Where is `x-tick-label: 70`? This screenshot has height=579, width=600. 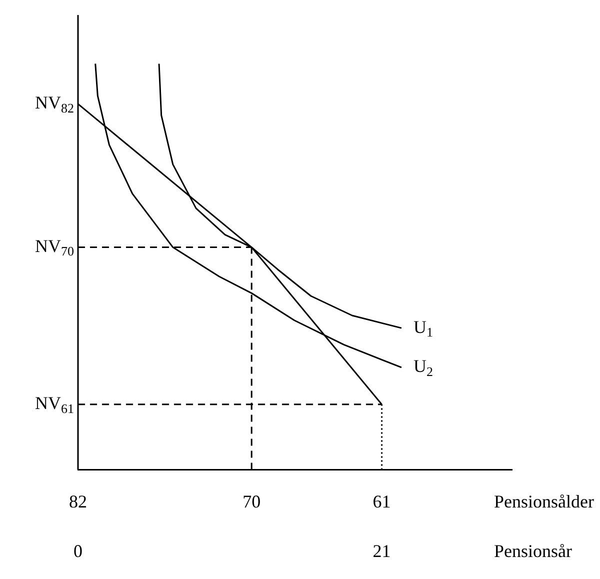
x-tick-label: 70 is located at coordinates (251, 501).